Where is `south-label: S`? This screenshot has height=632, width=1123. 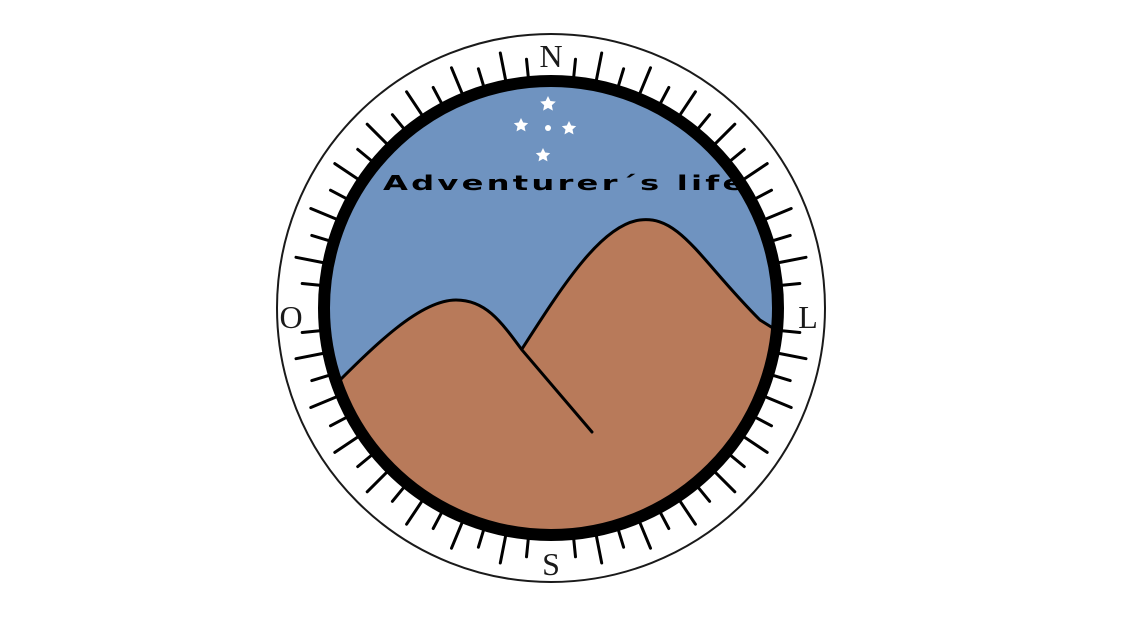
south-label: S is located at coordinates (551, 564).